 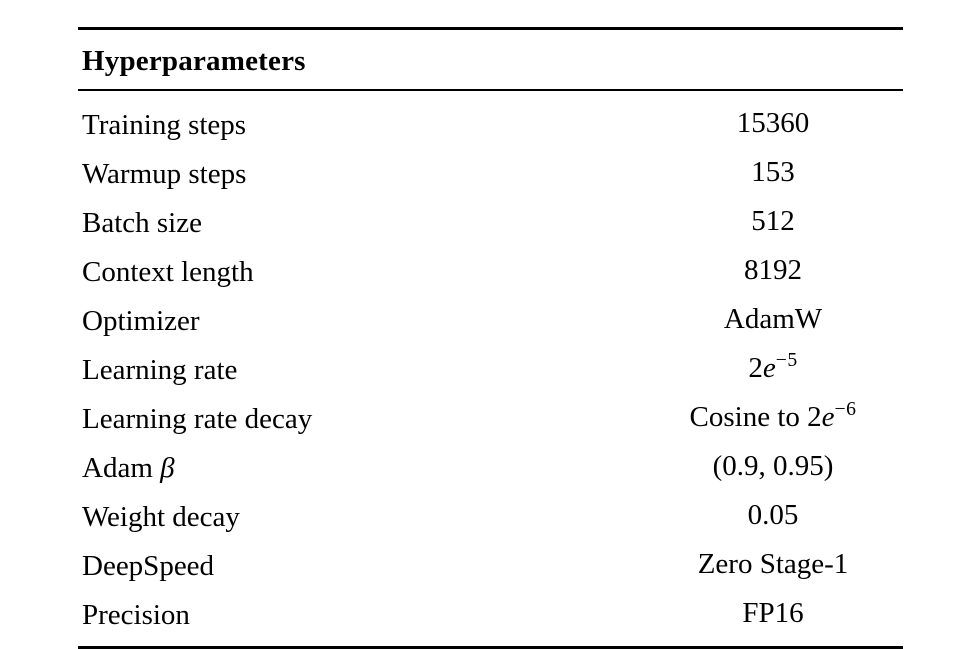 I want to click on param-label: Learning rate decay, so click(x=197, y=418).